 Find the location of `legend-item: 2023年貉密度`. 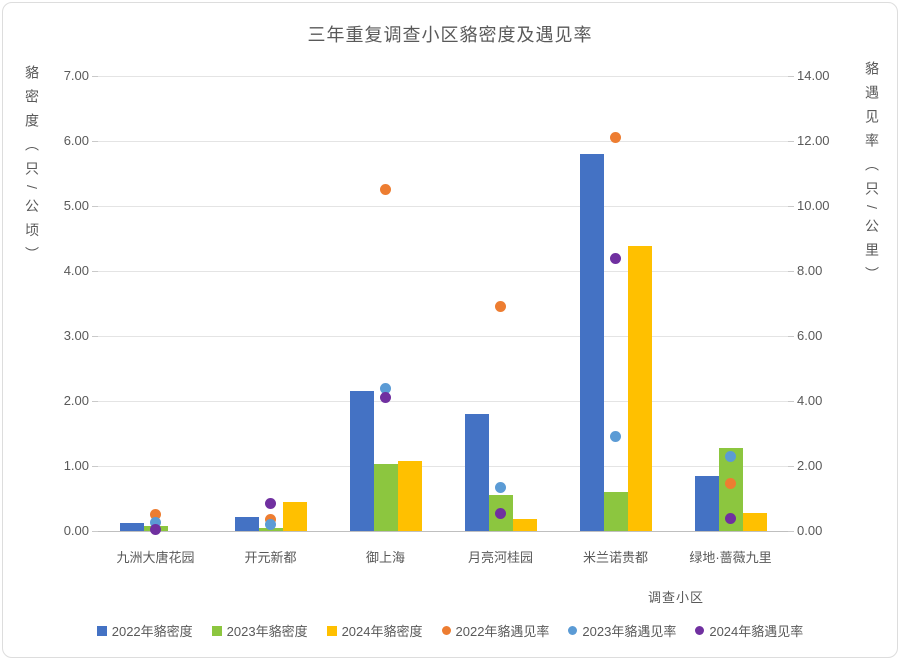

legend-item: 2023年貉密度 is located at coordinates (259, 630).